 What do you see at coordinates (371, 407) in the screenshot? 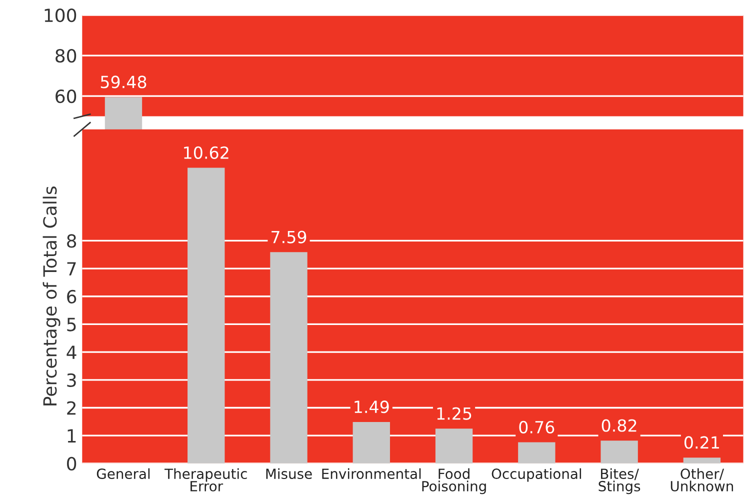
I see `data-label: 1.49` at bounding box center [371, 407].